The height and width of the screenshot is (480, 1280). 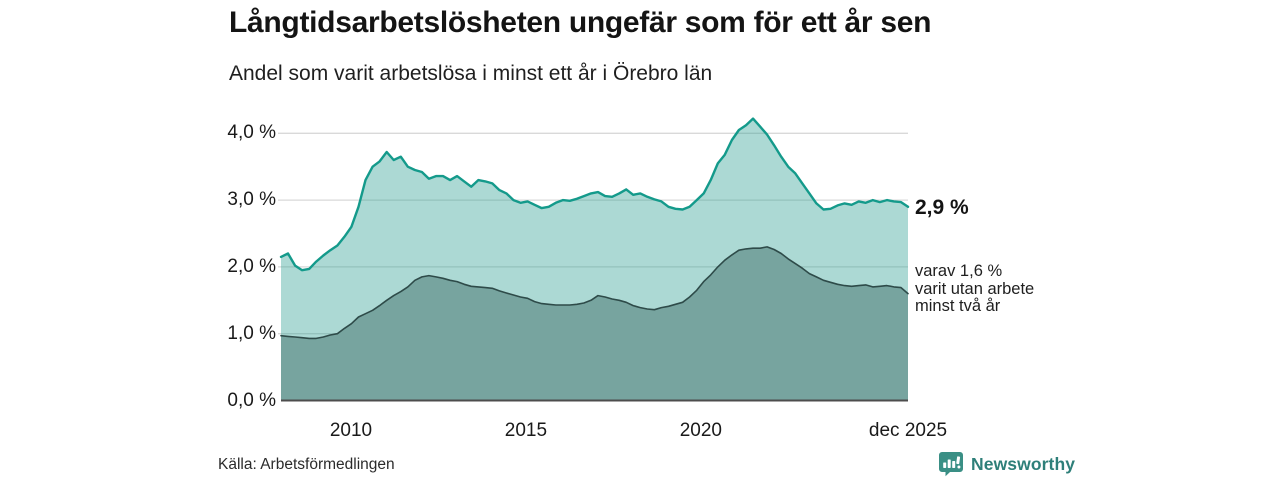 I want to click on y-tick-label: 4,0 %, so click(x=251, y=133).